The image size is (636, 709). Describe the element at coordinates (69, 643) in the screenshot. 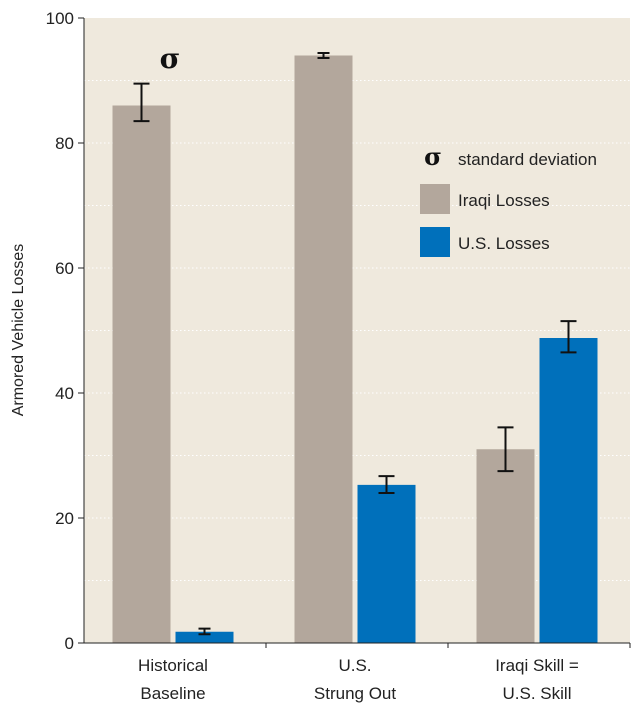

I see `y-tick-label: 0` at that location.